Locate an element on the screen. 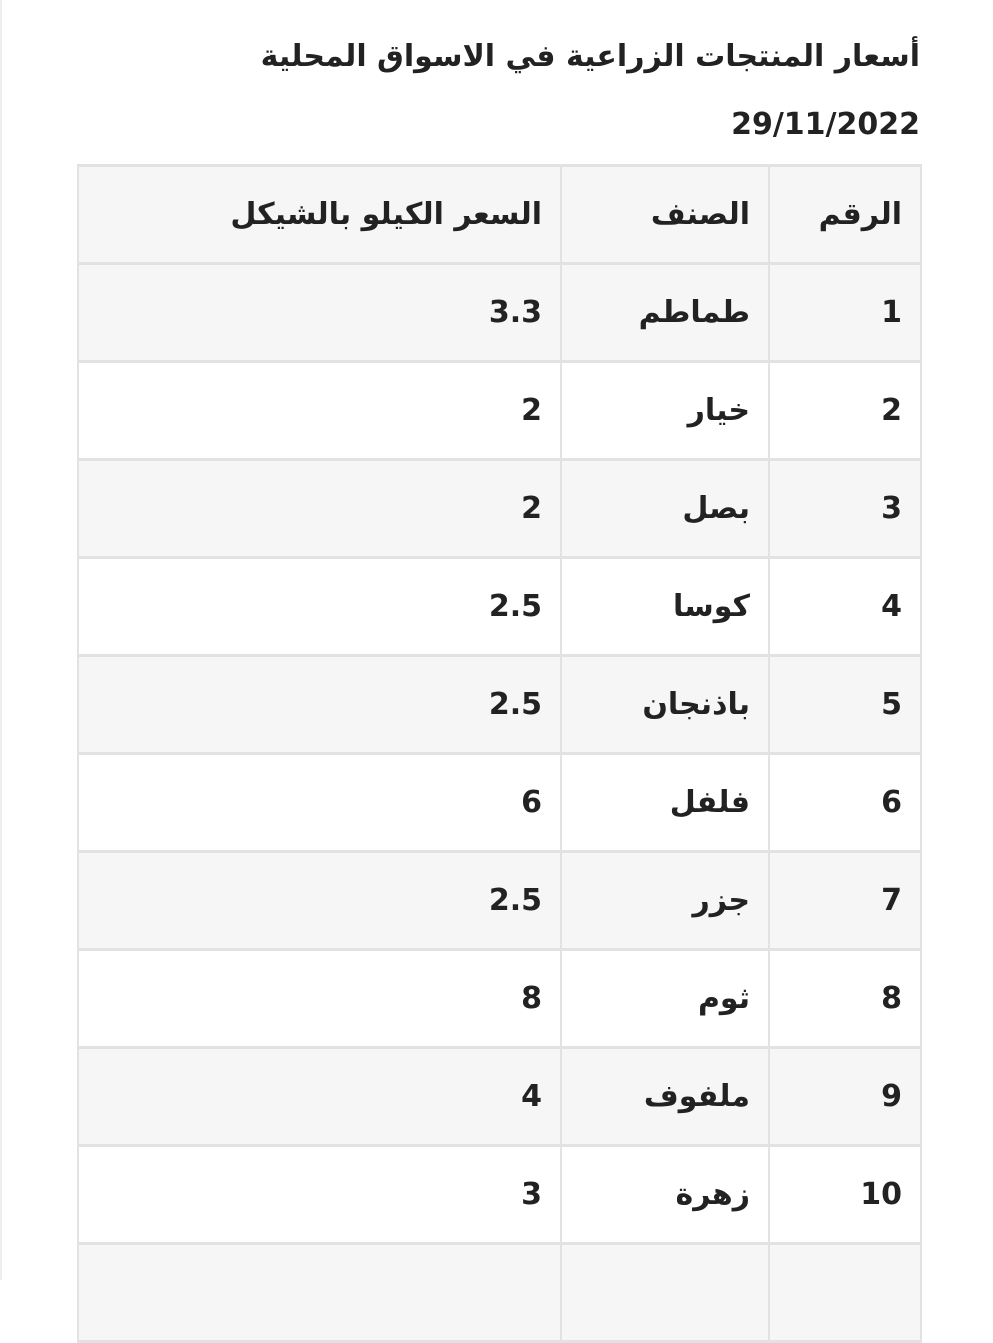  table-row: 7 جزر 2.5 is located at coordinates (499, 900).